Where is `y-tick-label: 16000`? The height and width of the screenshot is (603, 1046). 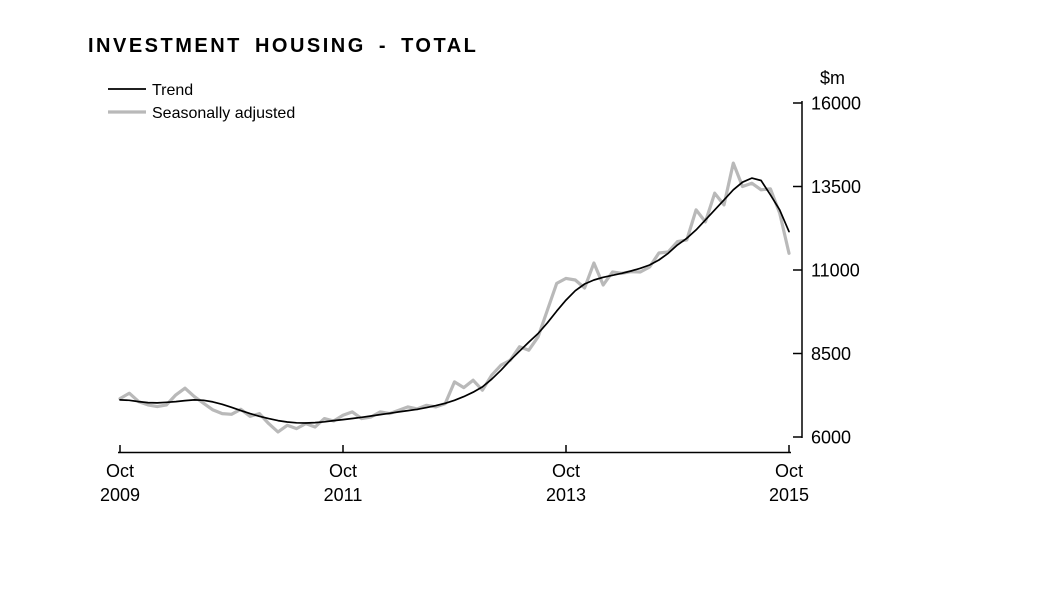 y-tick-label: 16000 is located at coordinates (836, 104).